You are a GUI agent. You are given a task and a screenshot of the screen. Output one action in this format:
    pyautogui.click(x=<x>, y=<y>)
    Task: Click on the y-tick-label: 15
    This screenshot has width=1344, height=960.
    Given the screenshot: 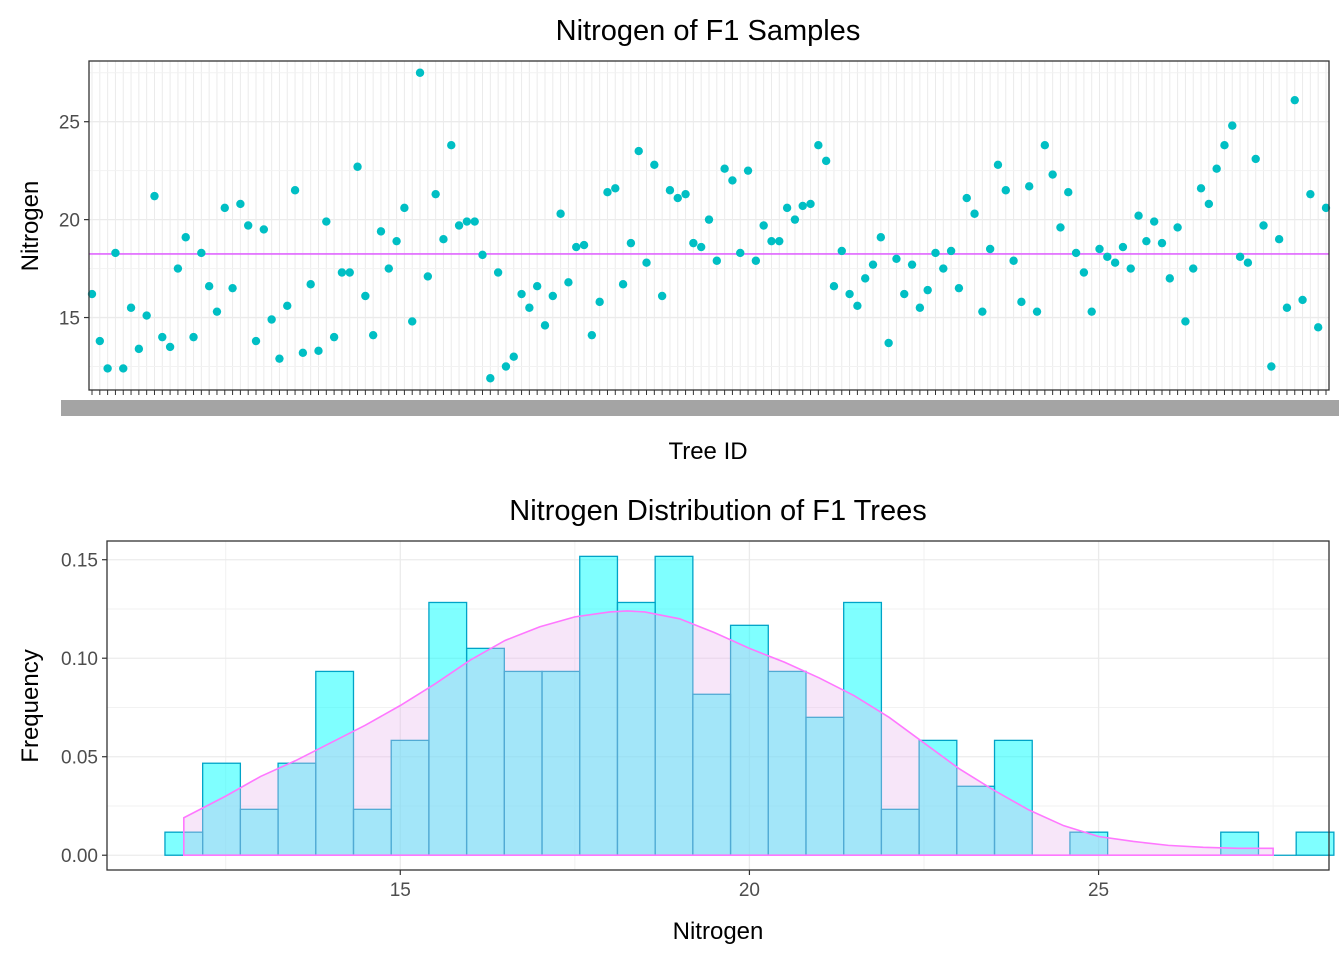 What is the action you would take?
    pyautogui.click(x=69, y=319)
    